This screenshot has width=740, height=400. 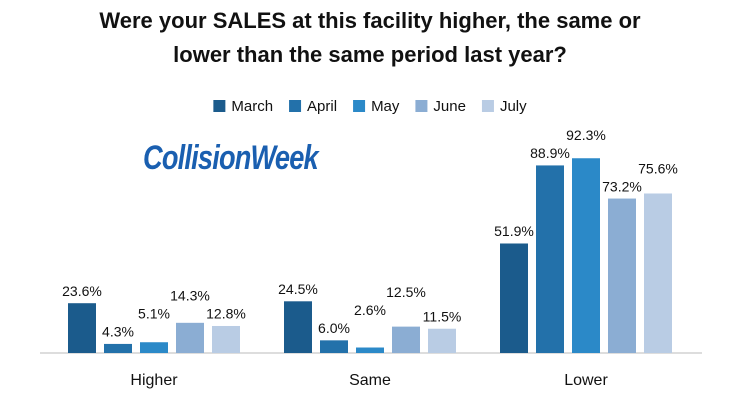 I want to click on value-label: 12.8%, so click(x=226, y=314).